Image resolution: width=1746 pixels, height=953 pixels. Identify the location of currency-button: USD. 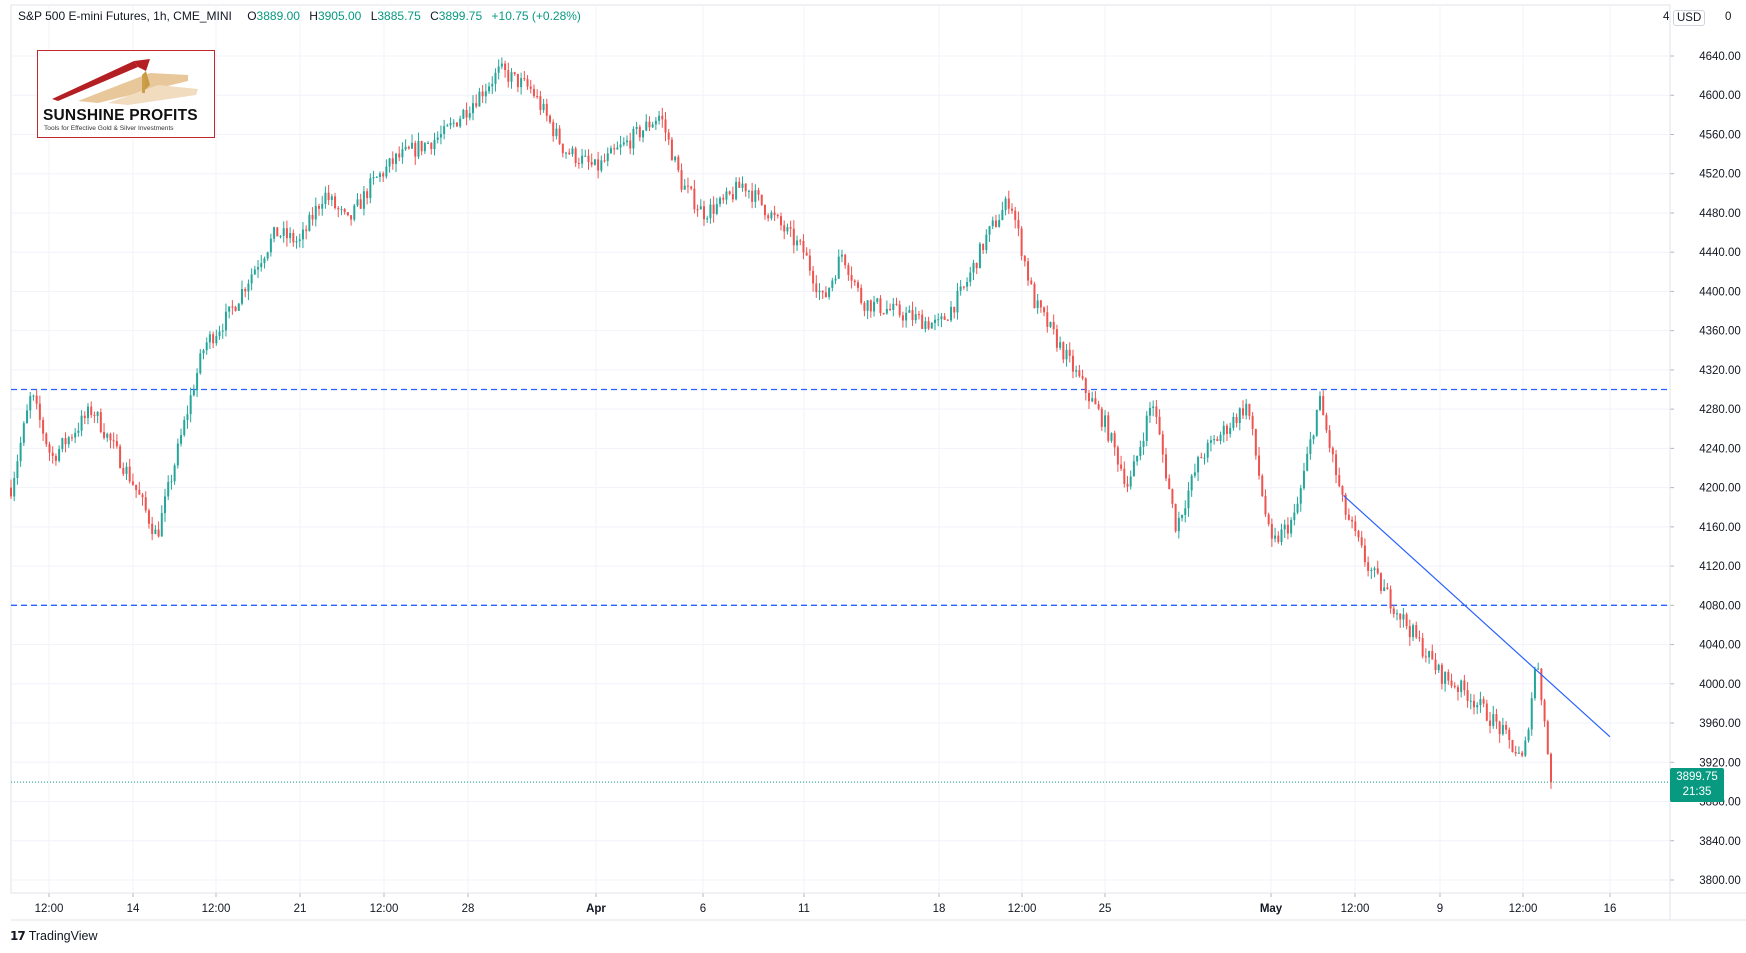
(1689, 18).